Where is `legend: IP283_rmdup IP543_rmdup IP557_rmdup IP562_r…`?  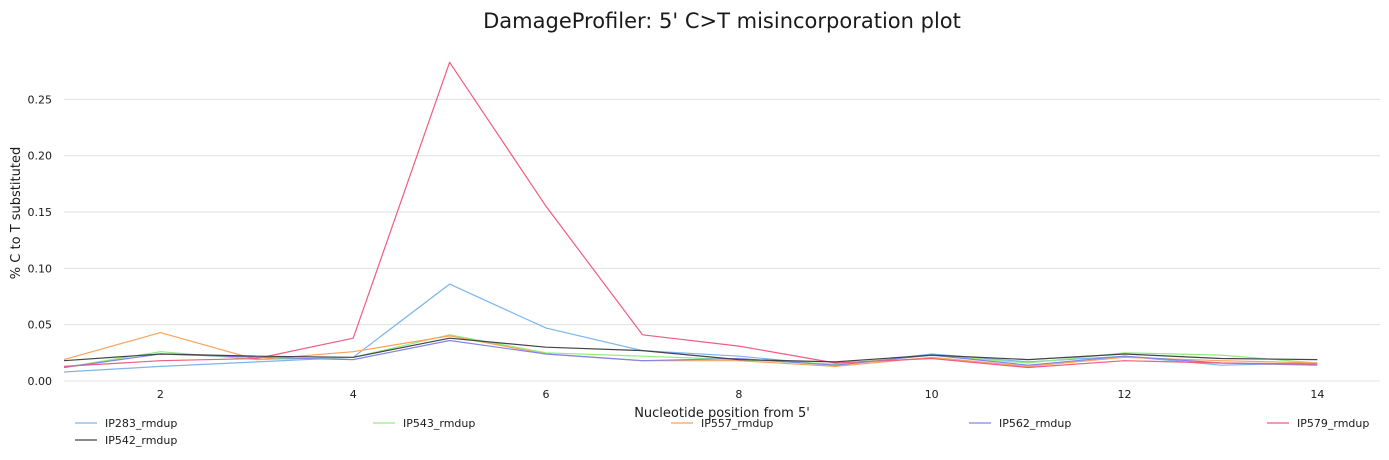 legend: IP283_rmdup IP543_rmdup IP557_rmdup IP562_r… is located at coordinates (722, 432).